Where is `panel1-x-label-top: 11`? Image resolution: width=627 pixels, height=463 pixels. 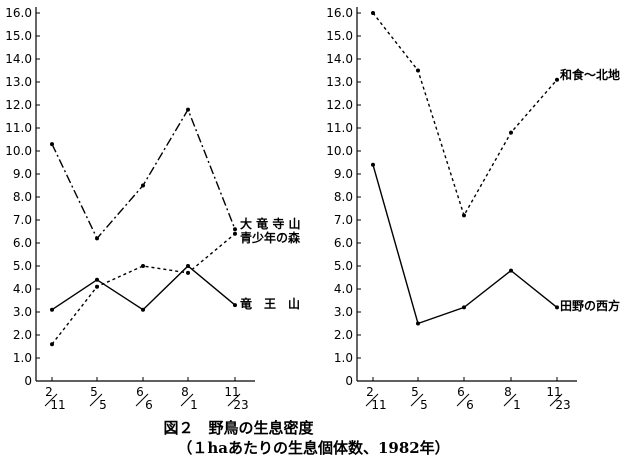
panel1-x-label-top: 11 is located at coordinates (231, 392).